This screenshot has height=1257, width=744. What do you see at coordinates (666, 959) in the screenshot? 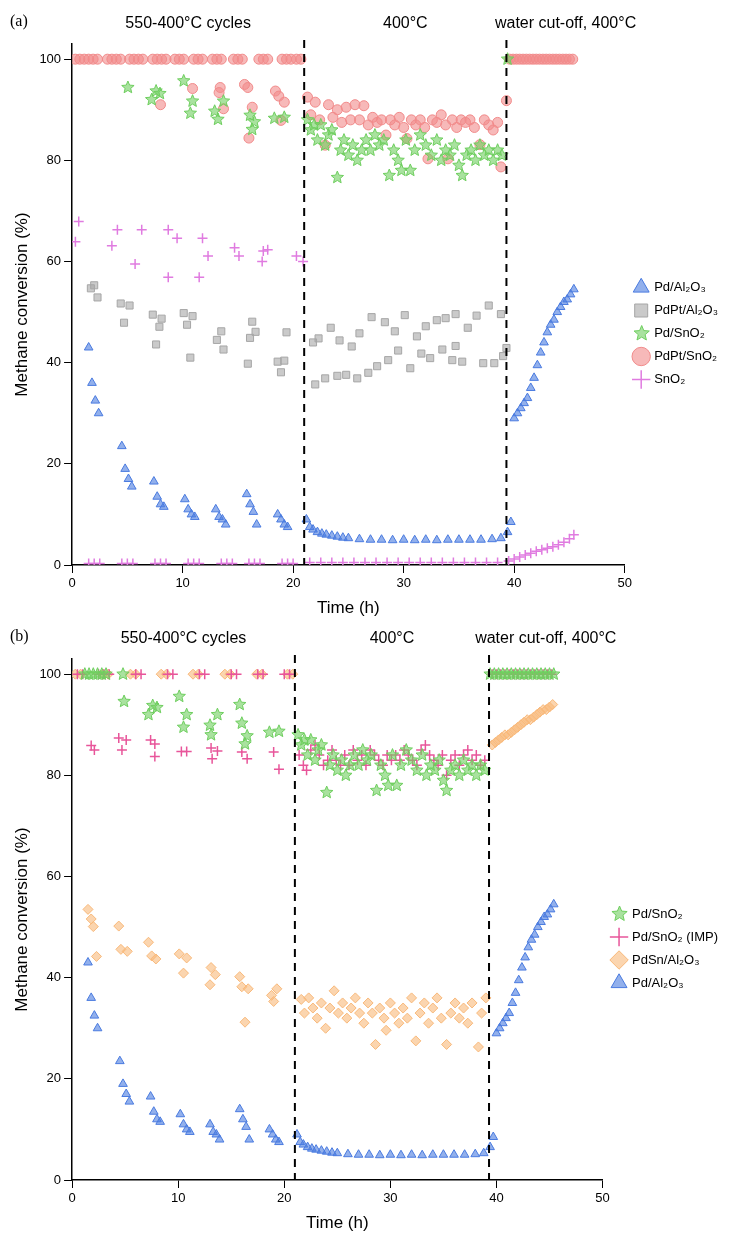
I see `legend-label: PdSn/Al₂O₃` at bounding box center [666, 959].